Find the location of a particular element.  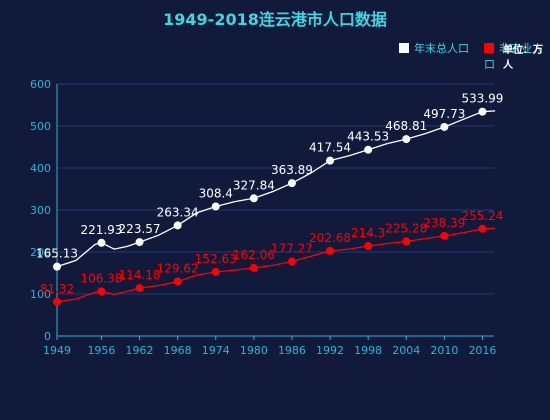

legend-label-nonag: 非农业人口 is located at coordinates (513, 56).